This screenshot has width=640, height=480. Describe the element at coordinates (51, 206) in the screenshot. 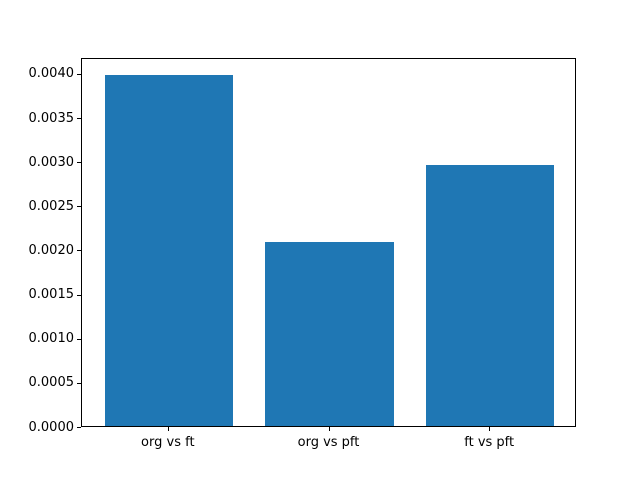

I see `y-tick-label: 0.0025` at that location.